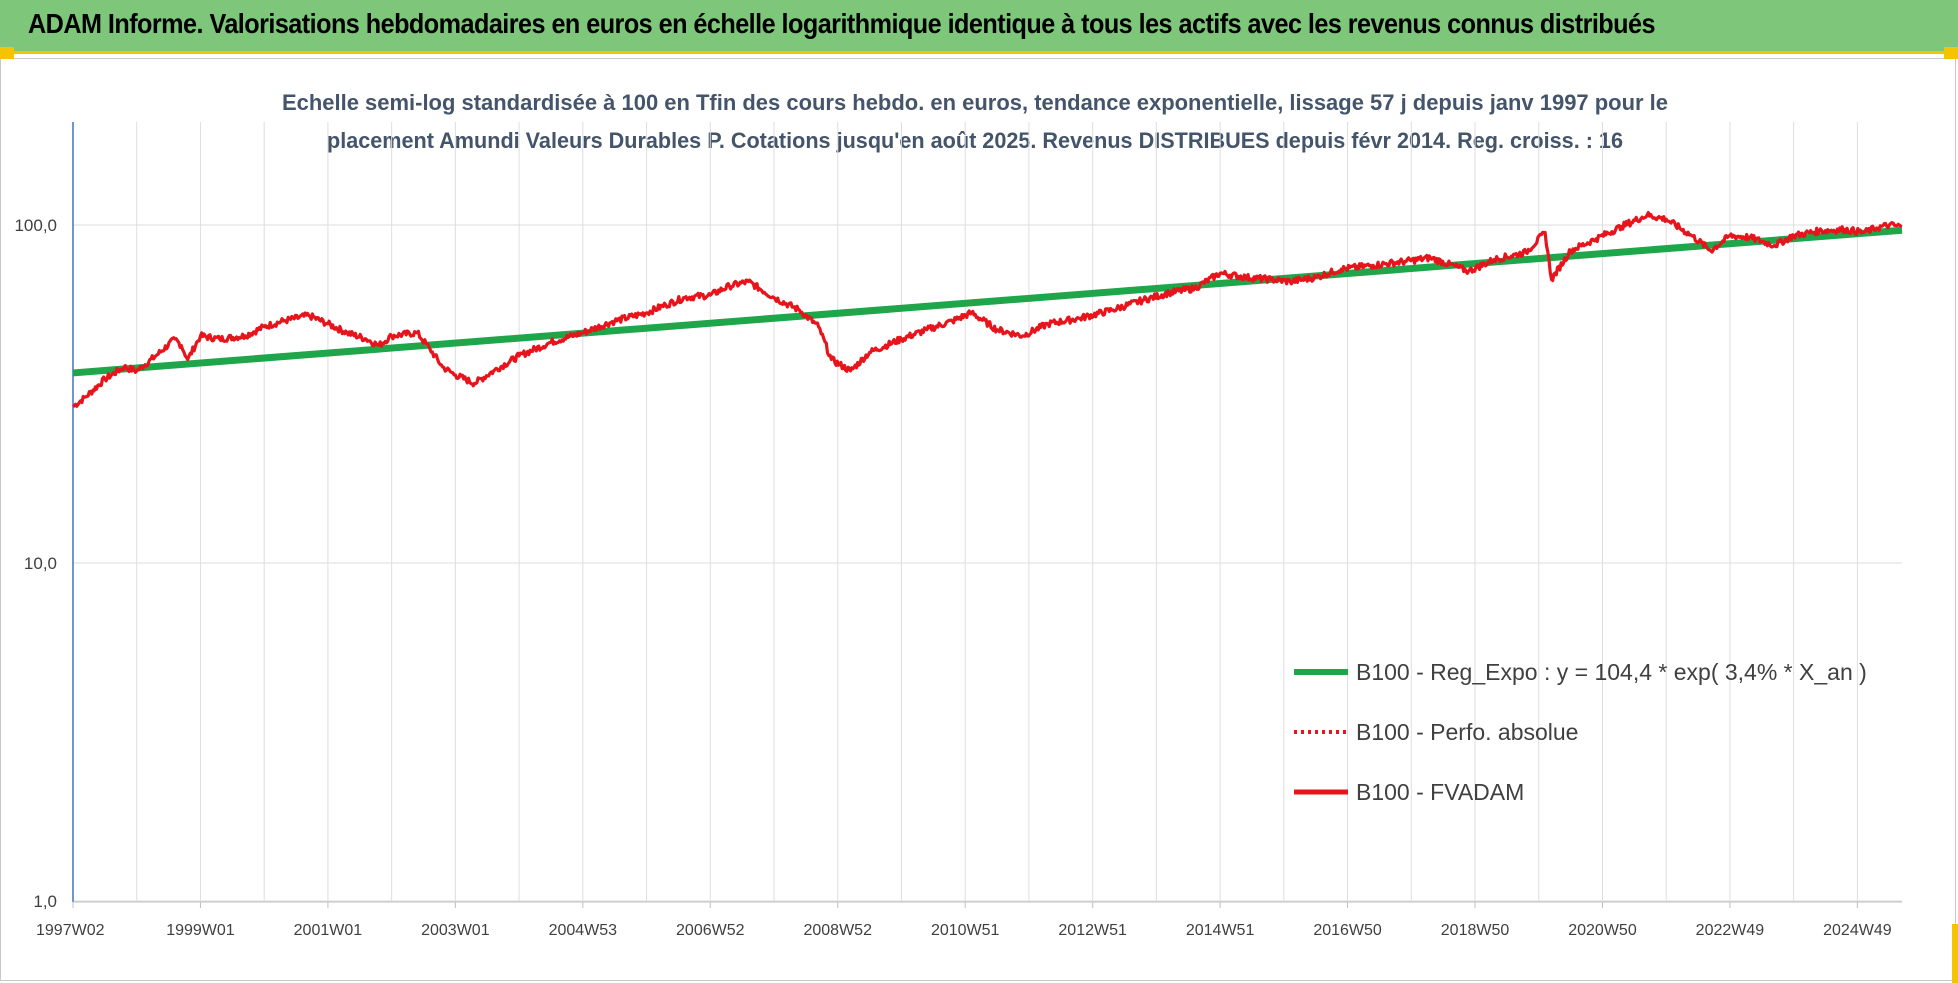 The width and height of the screenshot is (1958, 983). I want to click on x-tick-label: 2022W49, so click(1730, 930).